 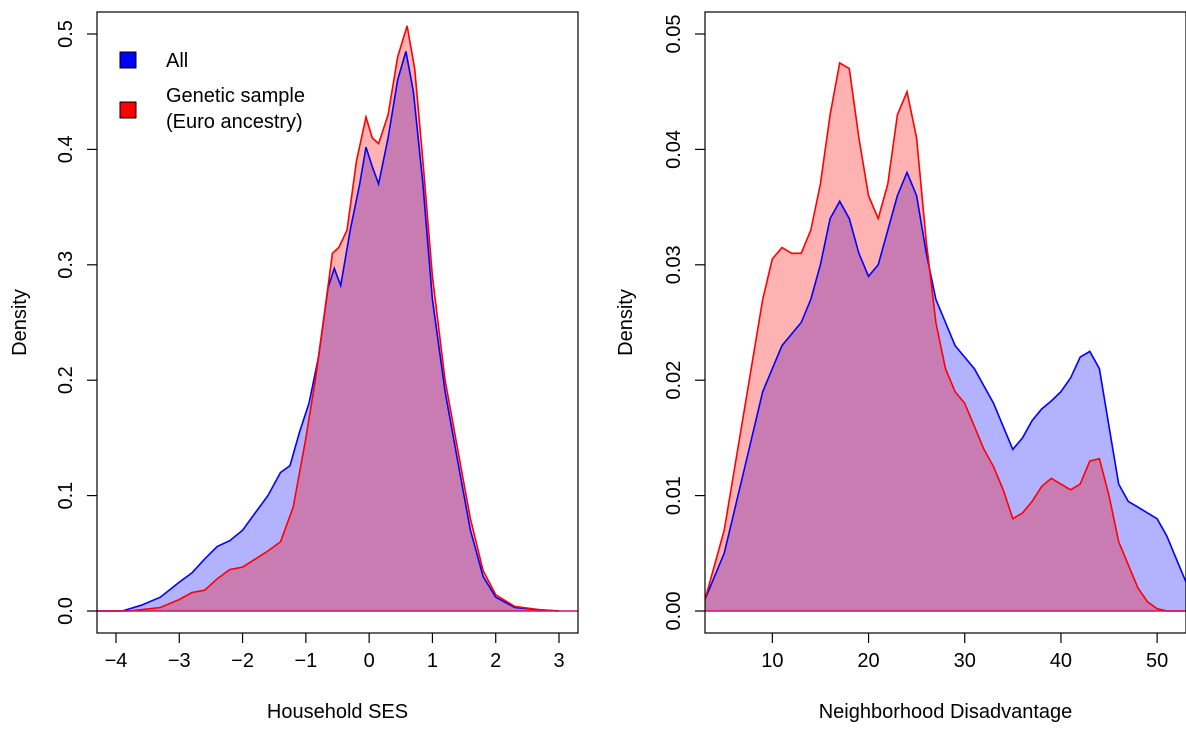 I want to click on y-tick-label: 0.01, so click(x=674, y=495).